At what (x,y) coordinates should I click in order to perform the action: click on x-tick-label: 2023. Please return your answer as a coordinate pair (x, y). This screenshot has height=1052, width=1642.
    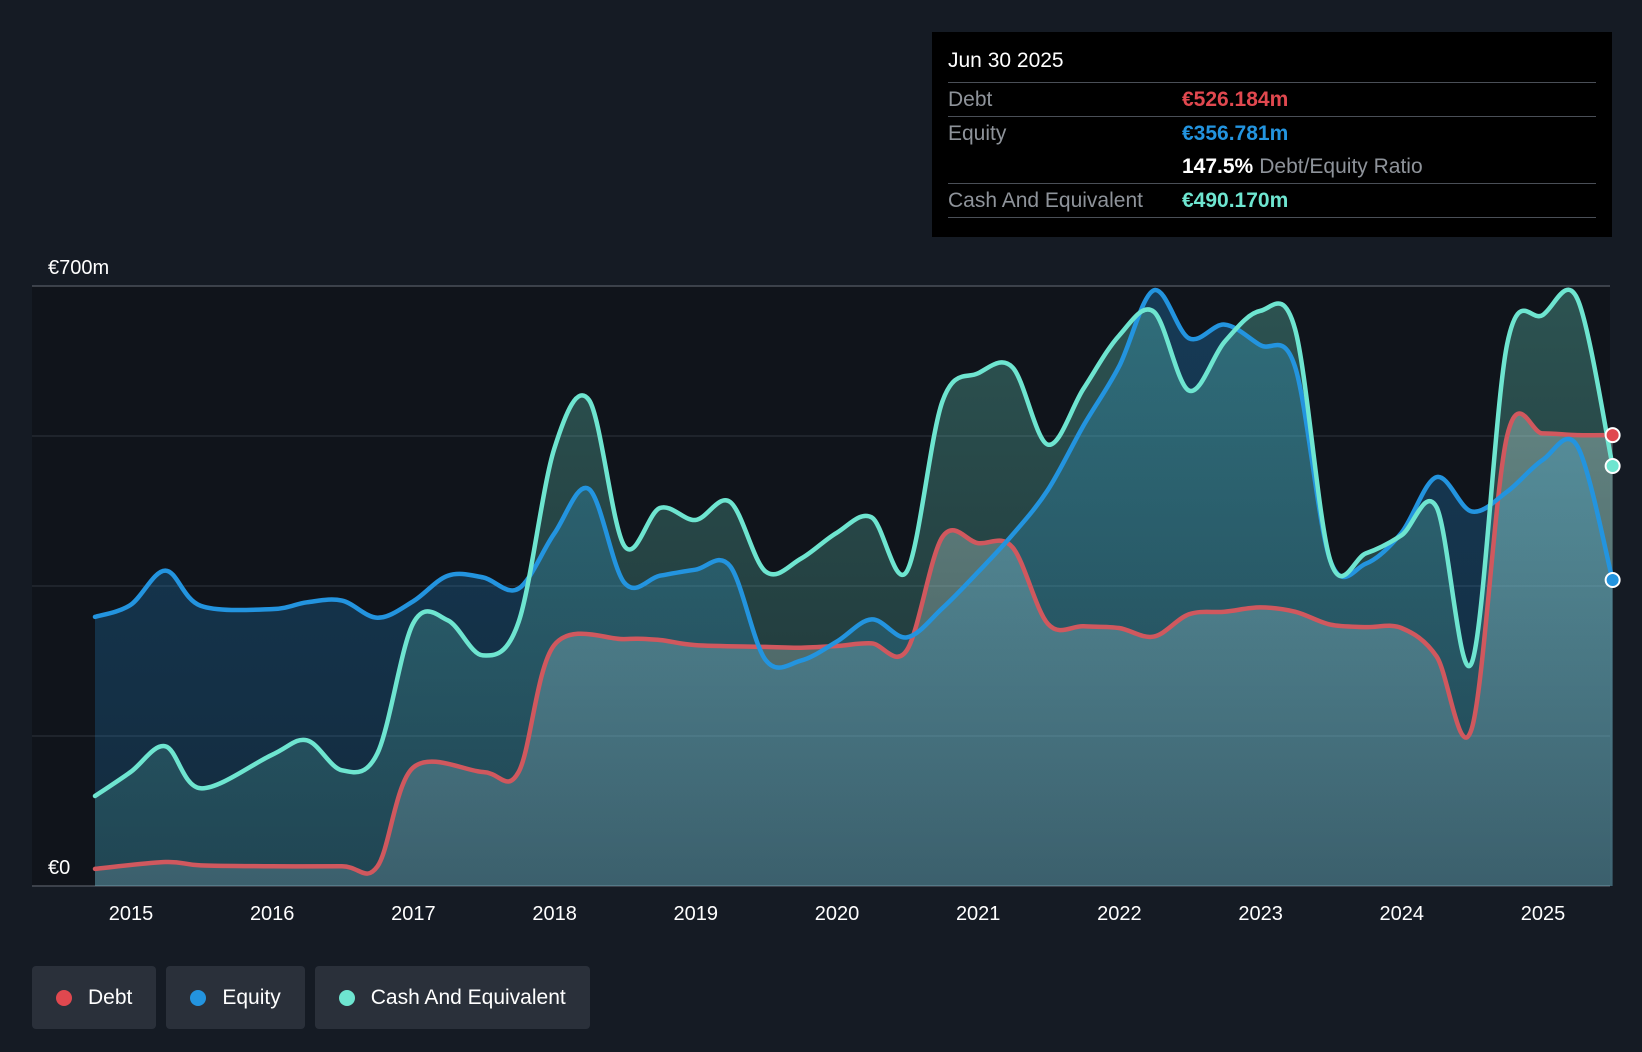
    Looking at the image, I should click on (1260, 914).